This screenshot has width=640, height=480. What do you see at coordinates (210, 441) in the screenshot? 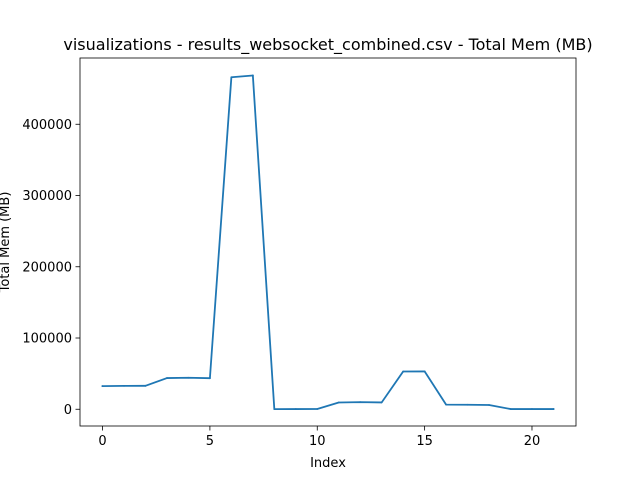
I see `x-tick-label: 5` at bounding box center [210, 441].